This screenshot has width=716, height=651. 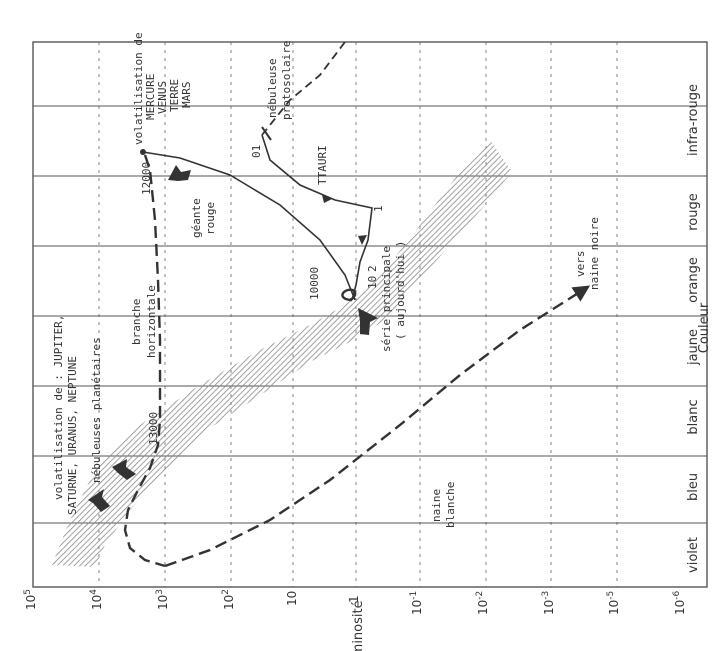 I want to click on ttauri-track, so click(x=317, y=217).